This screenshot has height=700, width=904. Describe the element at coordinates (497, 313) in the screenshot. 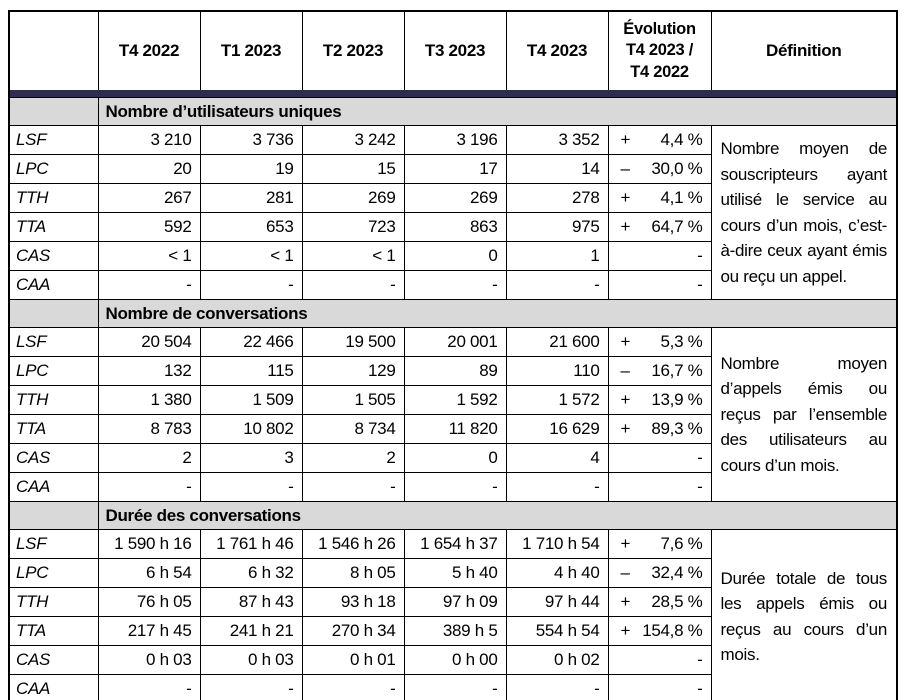

I see `section-title: Nombre de conversations` at that location.